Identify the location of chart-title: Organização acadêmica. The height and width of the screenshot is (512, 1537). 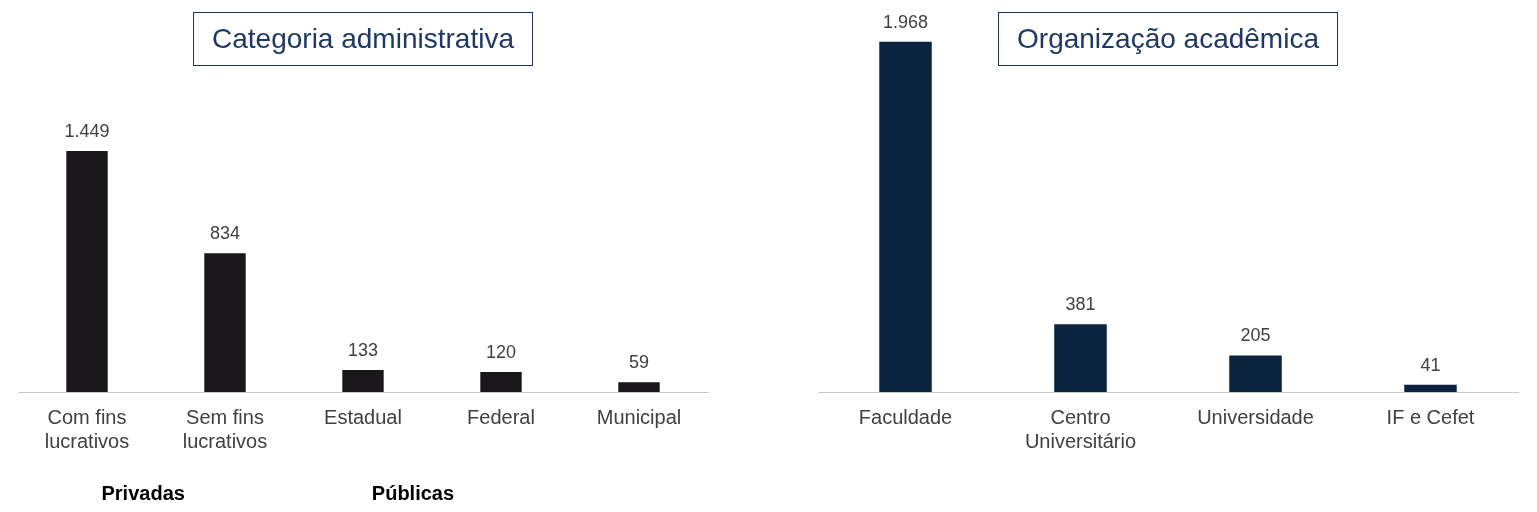
(1168, 39).